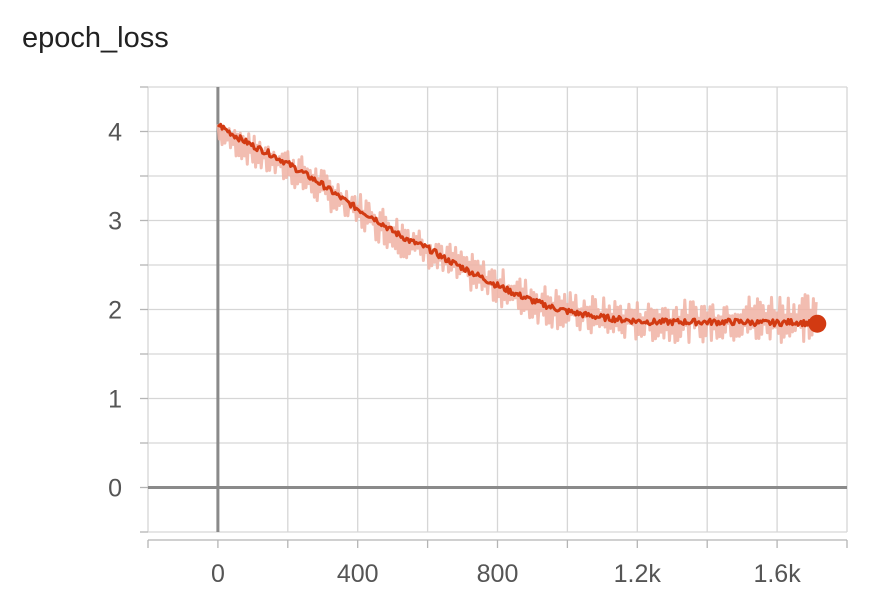 This screenshot has width=875, height=592. Describe the element at coordinates (115, 222) in the screenshot. I see `y-tick-label: 3` at that location.